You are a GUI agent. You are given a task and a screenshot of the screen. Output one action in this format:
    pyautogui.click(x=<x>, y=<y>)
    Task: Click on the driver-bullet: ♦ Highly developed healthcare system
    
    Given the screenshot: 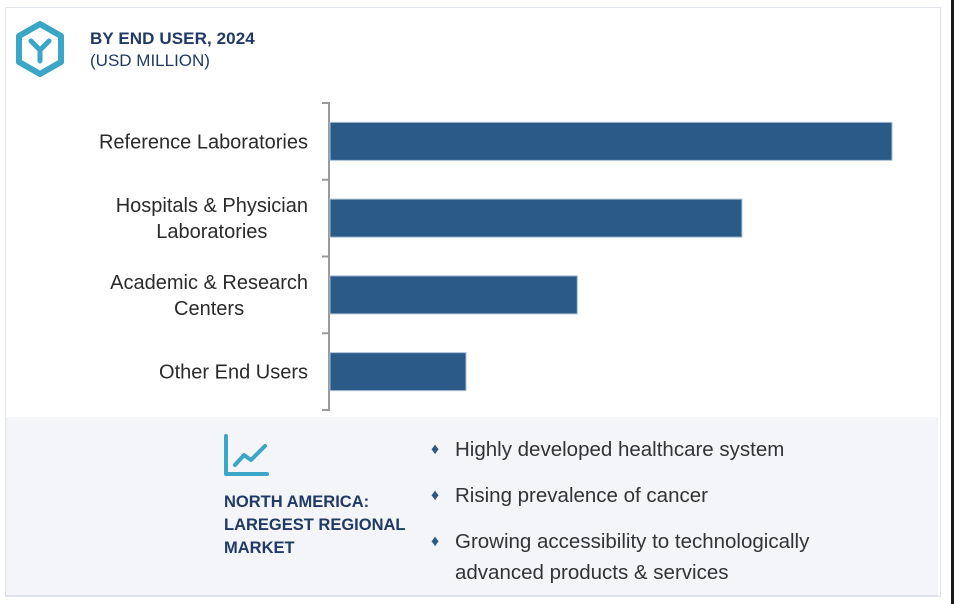 What is the action you would take?
    pyautogui.click(x=607, y=449)
    